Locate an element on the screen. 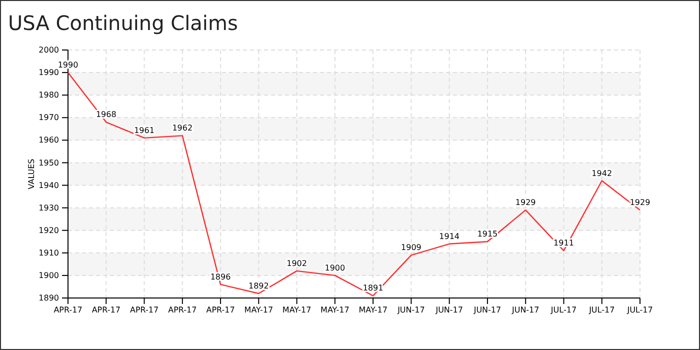 The width and height of the screenshot is (700, 350). data-label: 1962 is located at coordinates (182, 128).